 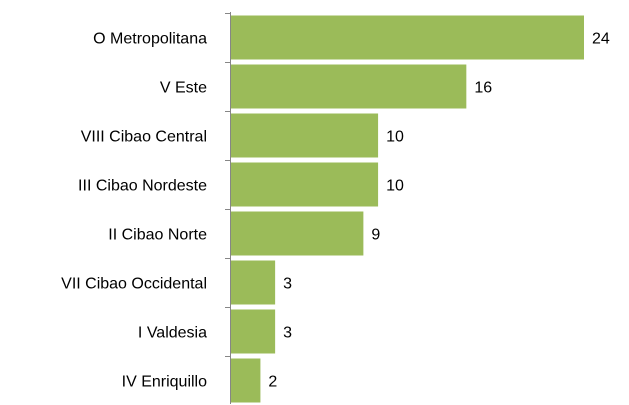 What do you see at coordinates (601, 39) in the screenshot?
I see `value-label: 24` at bounding box center [601, 39].